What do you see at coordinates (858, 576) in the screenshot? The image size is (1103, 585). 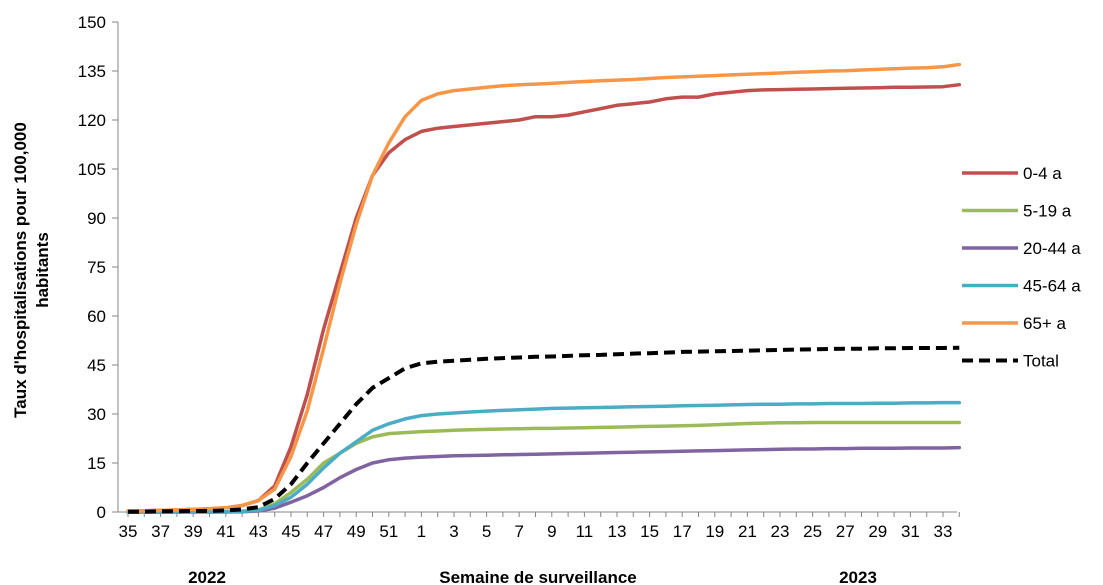 I see `year-label-2023: 2023` at bounding box center [858, 576].